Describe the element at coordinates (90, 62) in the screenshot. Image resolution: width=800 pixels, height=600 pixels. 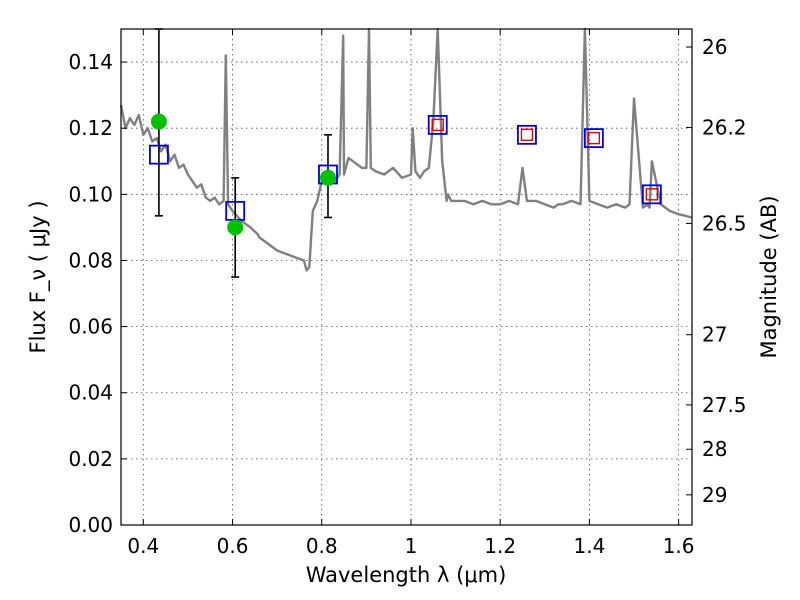
I see `y-tick-label: 0.14` at that location.